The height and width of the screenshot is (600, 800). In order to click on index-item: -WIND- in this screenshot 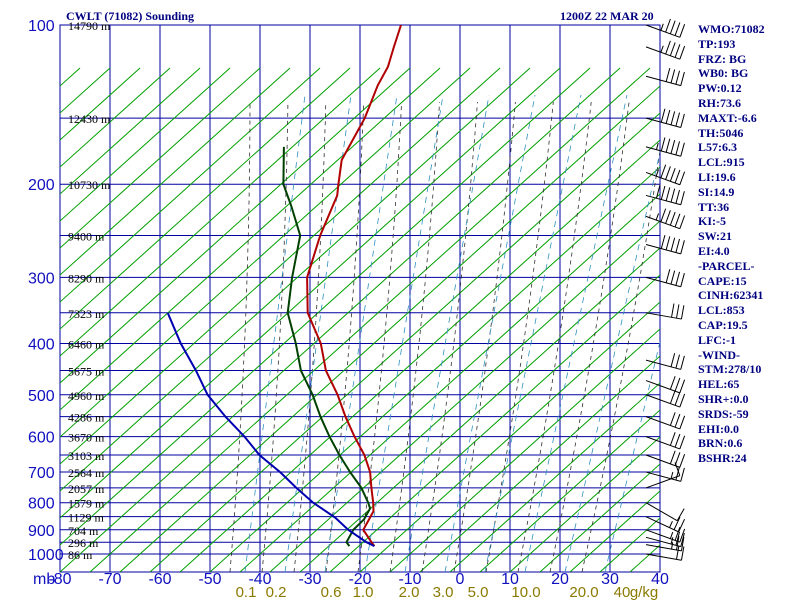, I will do `click(719, 354)`.